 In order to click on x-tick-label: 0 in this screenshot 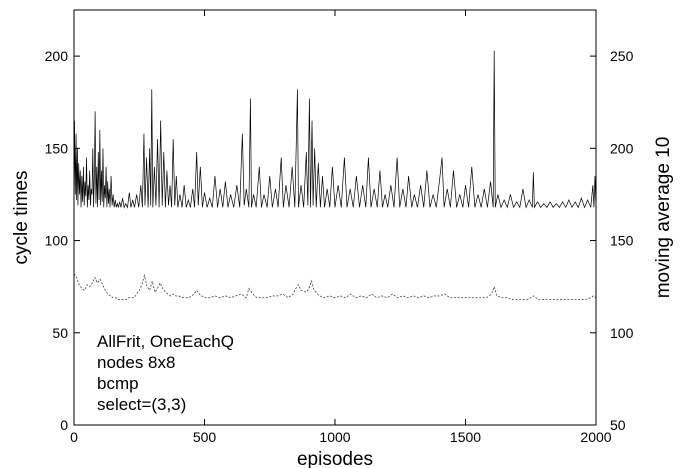, I will do `click(74, 437)`.